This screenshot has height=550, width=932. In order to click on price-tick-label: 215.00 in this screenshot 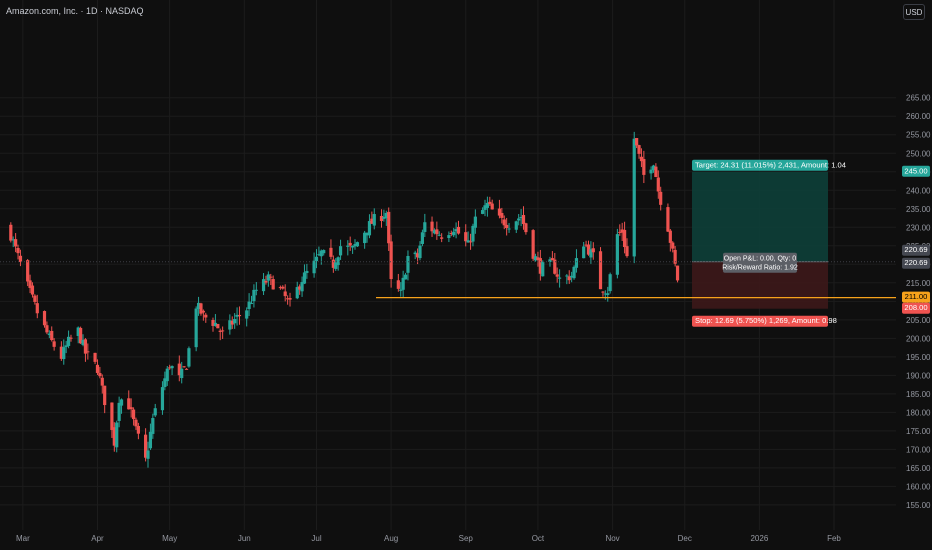, I will do `click(918, 283)`.